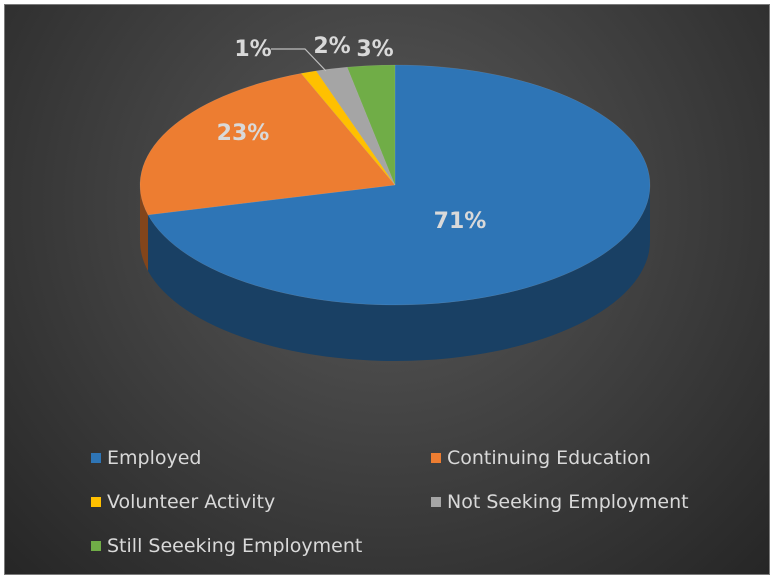 The height and width of the screenshot is (579, 774). I want to click on pie-slice-continuing-education, so click(267, 144).